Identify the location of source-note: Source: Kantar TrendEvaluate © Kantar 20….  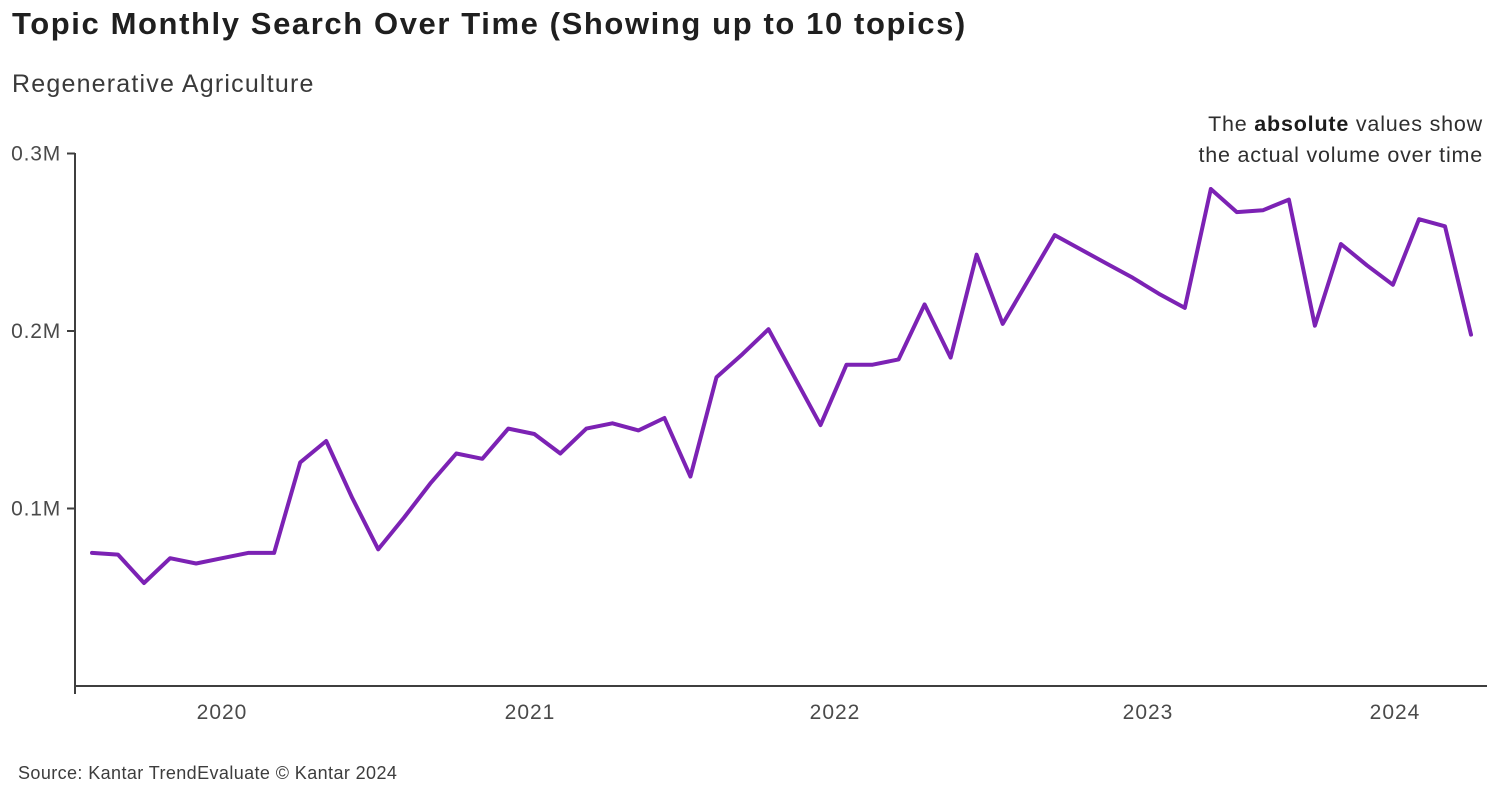
(208, 773).